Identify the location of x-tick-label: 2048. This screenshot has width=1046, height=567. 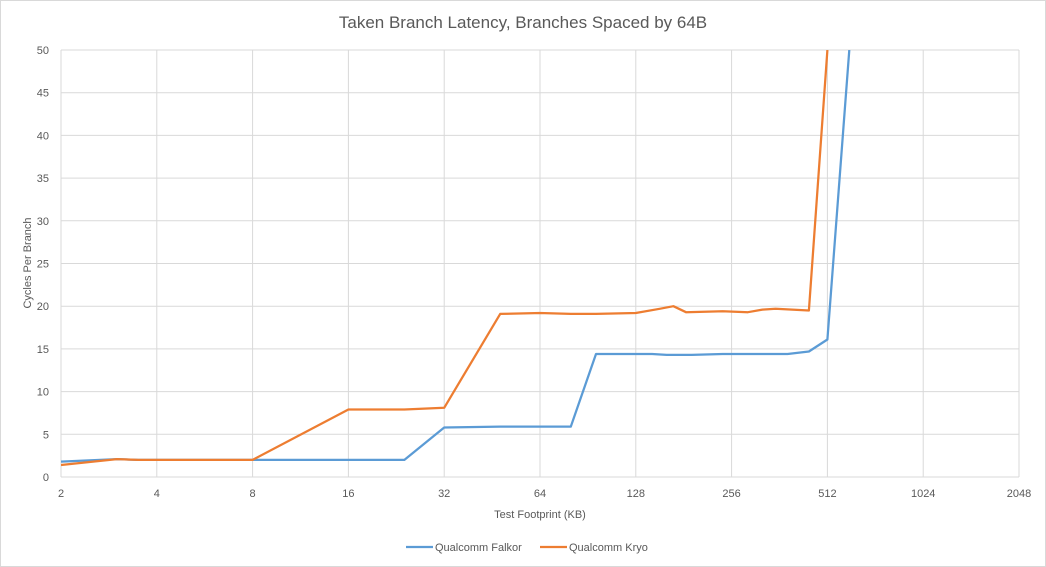
(1019, 494).